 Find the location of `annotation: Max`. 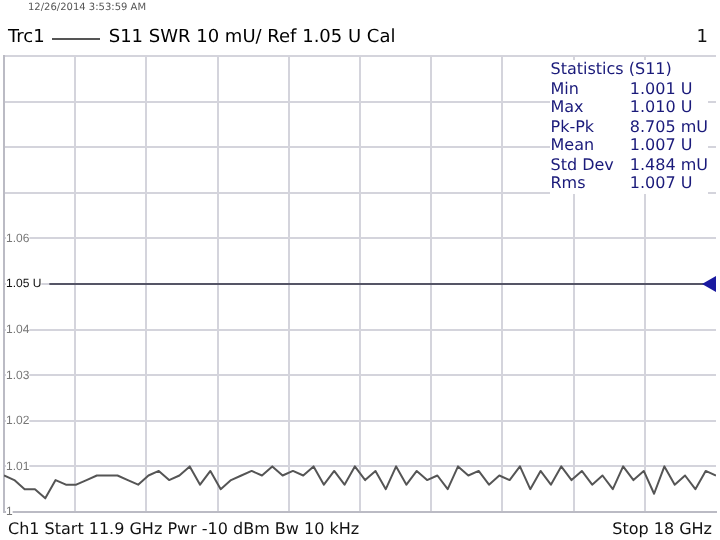

annotation: Max is located at coordinates (568, 107).